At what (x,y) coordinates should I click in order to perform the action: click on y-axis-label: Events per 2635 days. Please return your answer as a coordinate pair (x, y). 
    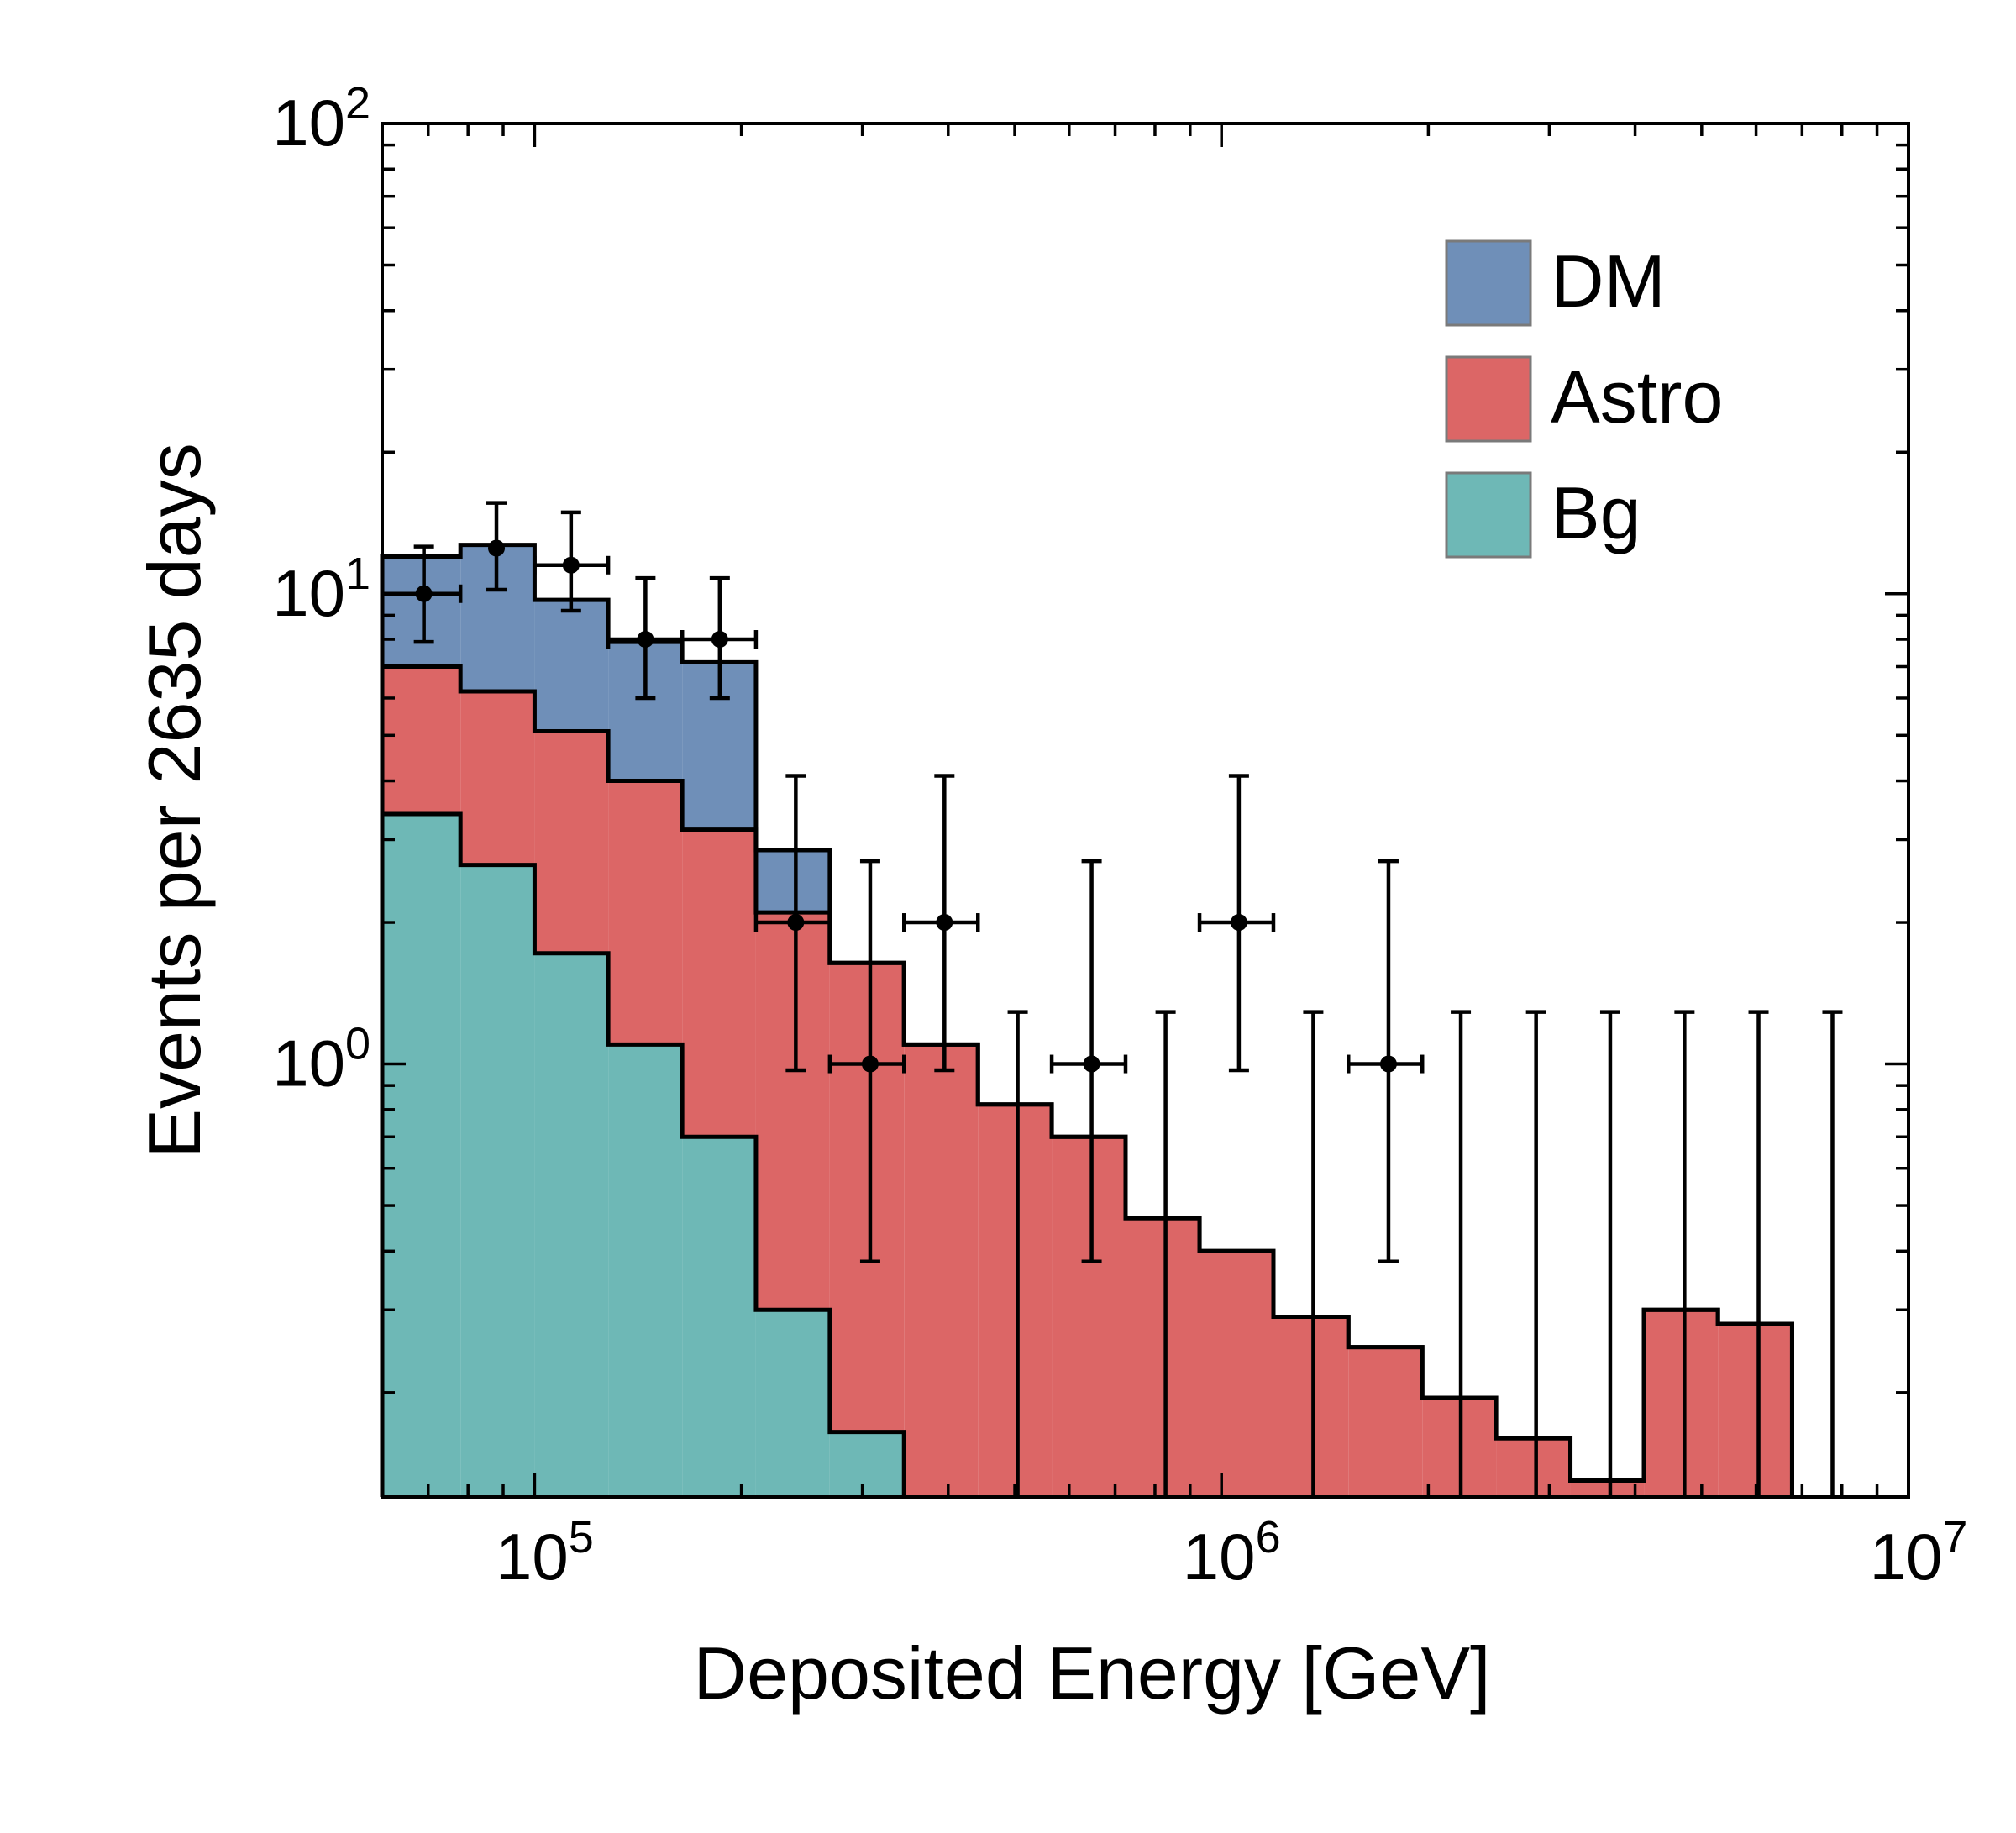
    Looking at the image, I should click on (174, 800).